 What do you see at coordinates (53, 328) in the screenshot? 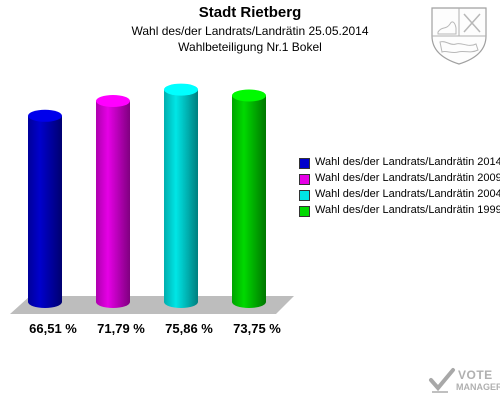
I see `bar-value-label: 66,51 %` at bounding box center [53, 328].